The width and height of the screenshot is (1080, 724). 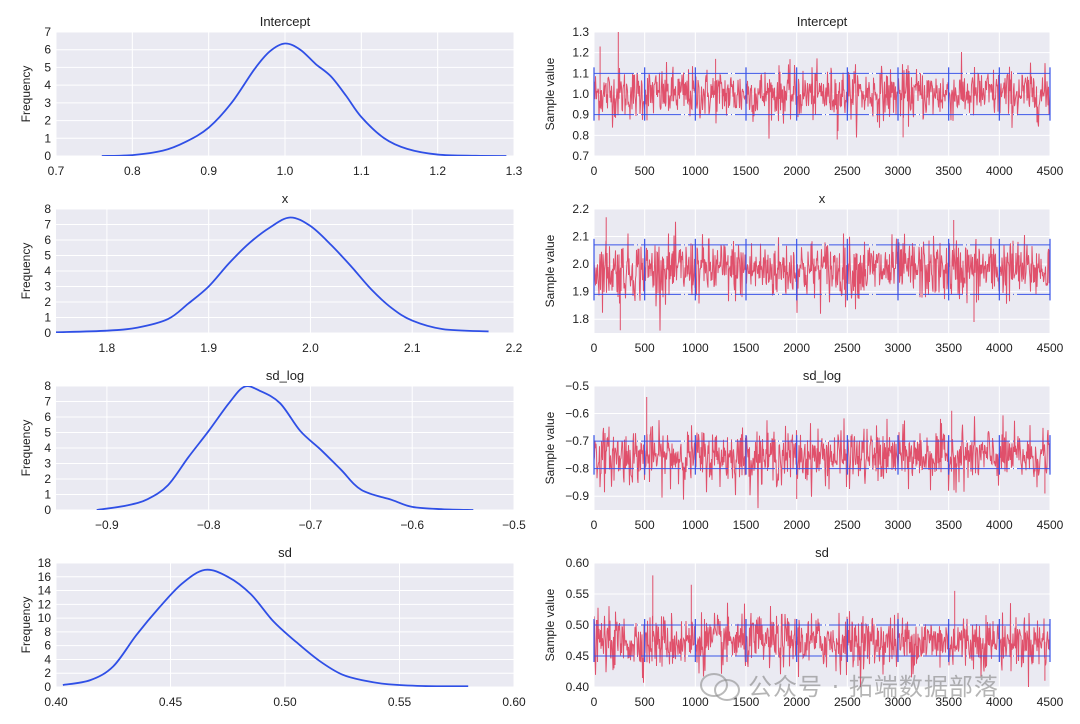 What do you see at coordinates (208, 348) in the screenshot?
I see `xtick-label: 1.9` at bounding box center [208, 348].